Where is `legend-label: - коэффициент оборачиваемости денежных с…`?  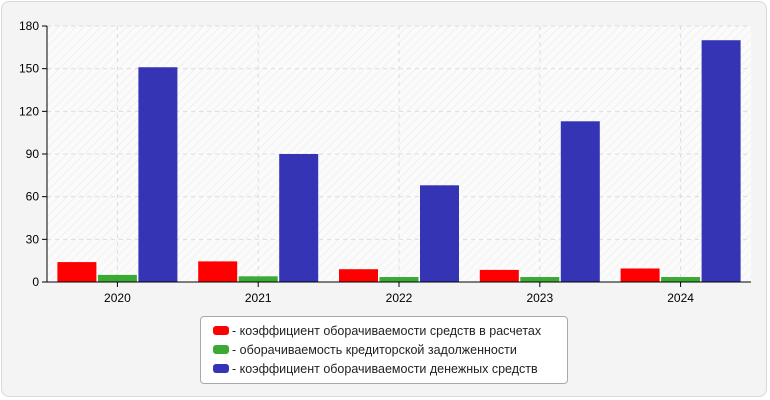
legend-label: - коэффициент оборачиваемости денежных с… is located at coordinates (385, 368).